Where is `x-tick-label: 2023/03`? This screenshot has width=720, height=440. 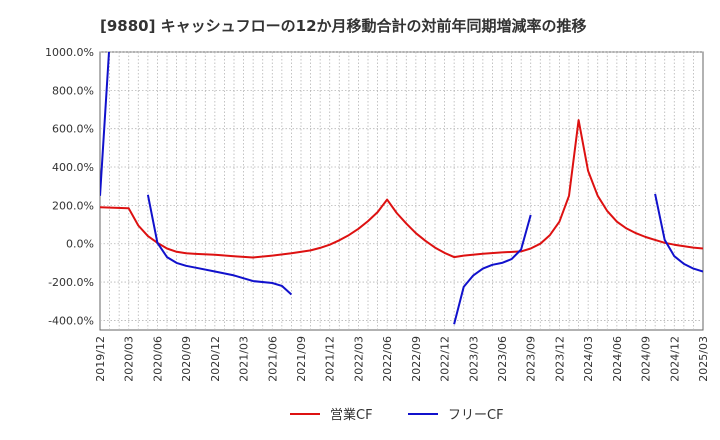 x-tick-label: 2023/03 is located at coordinates (473, 359).